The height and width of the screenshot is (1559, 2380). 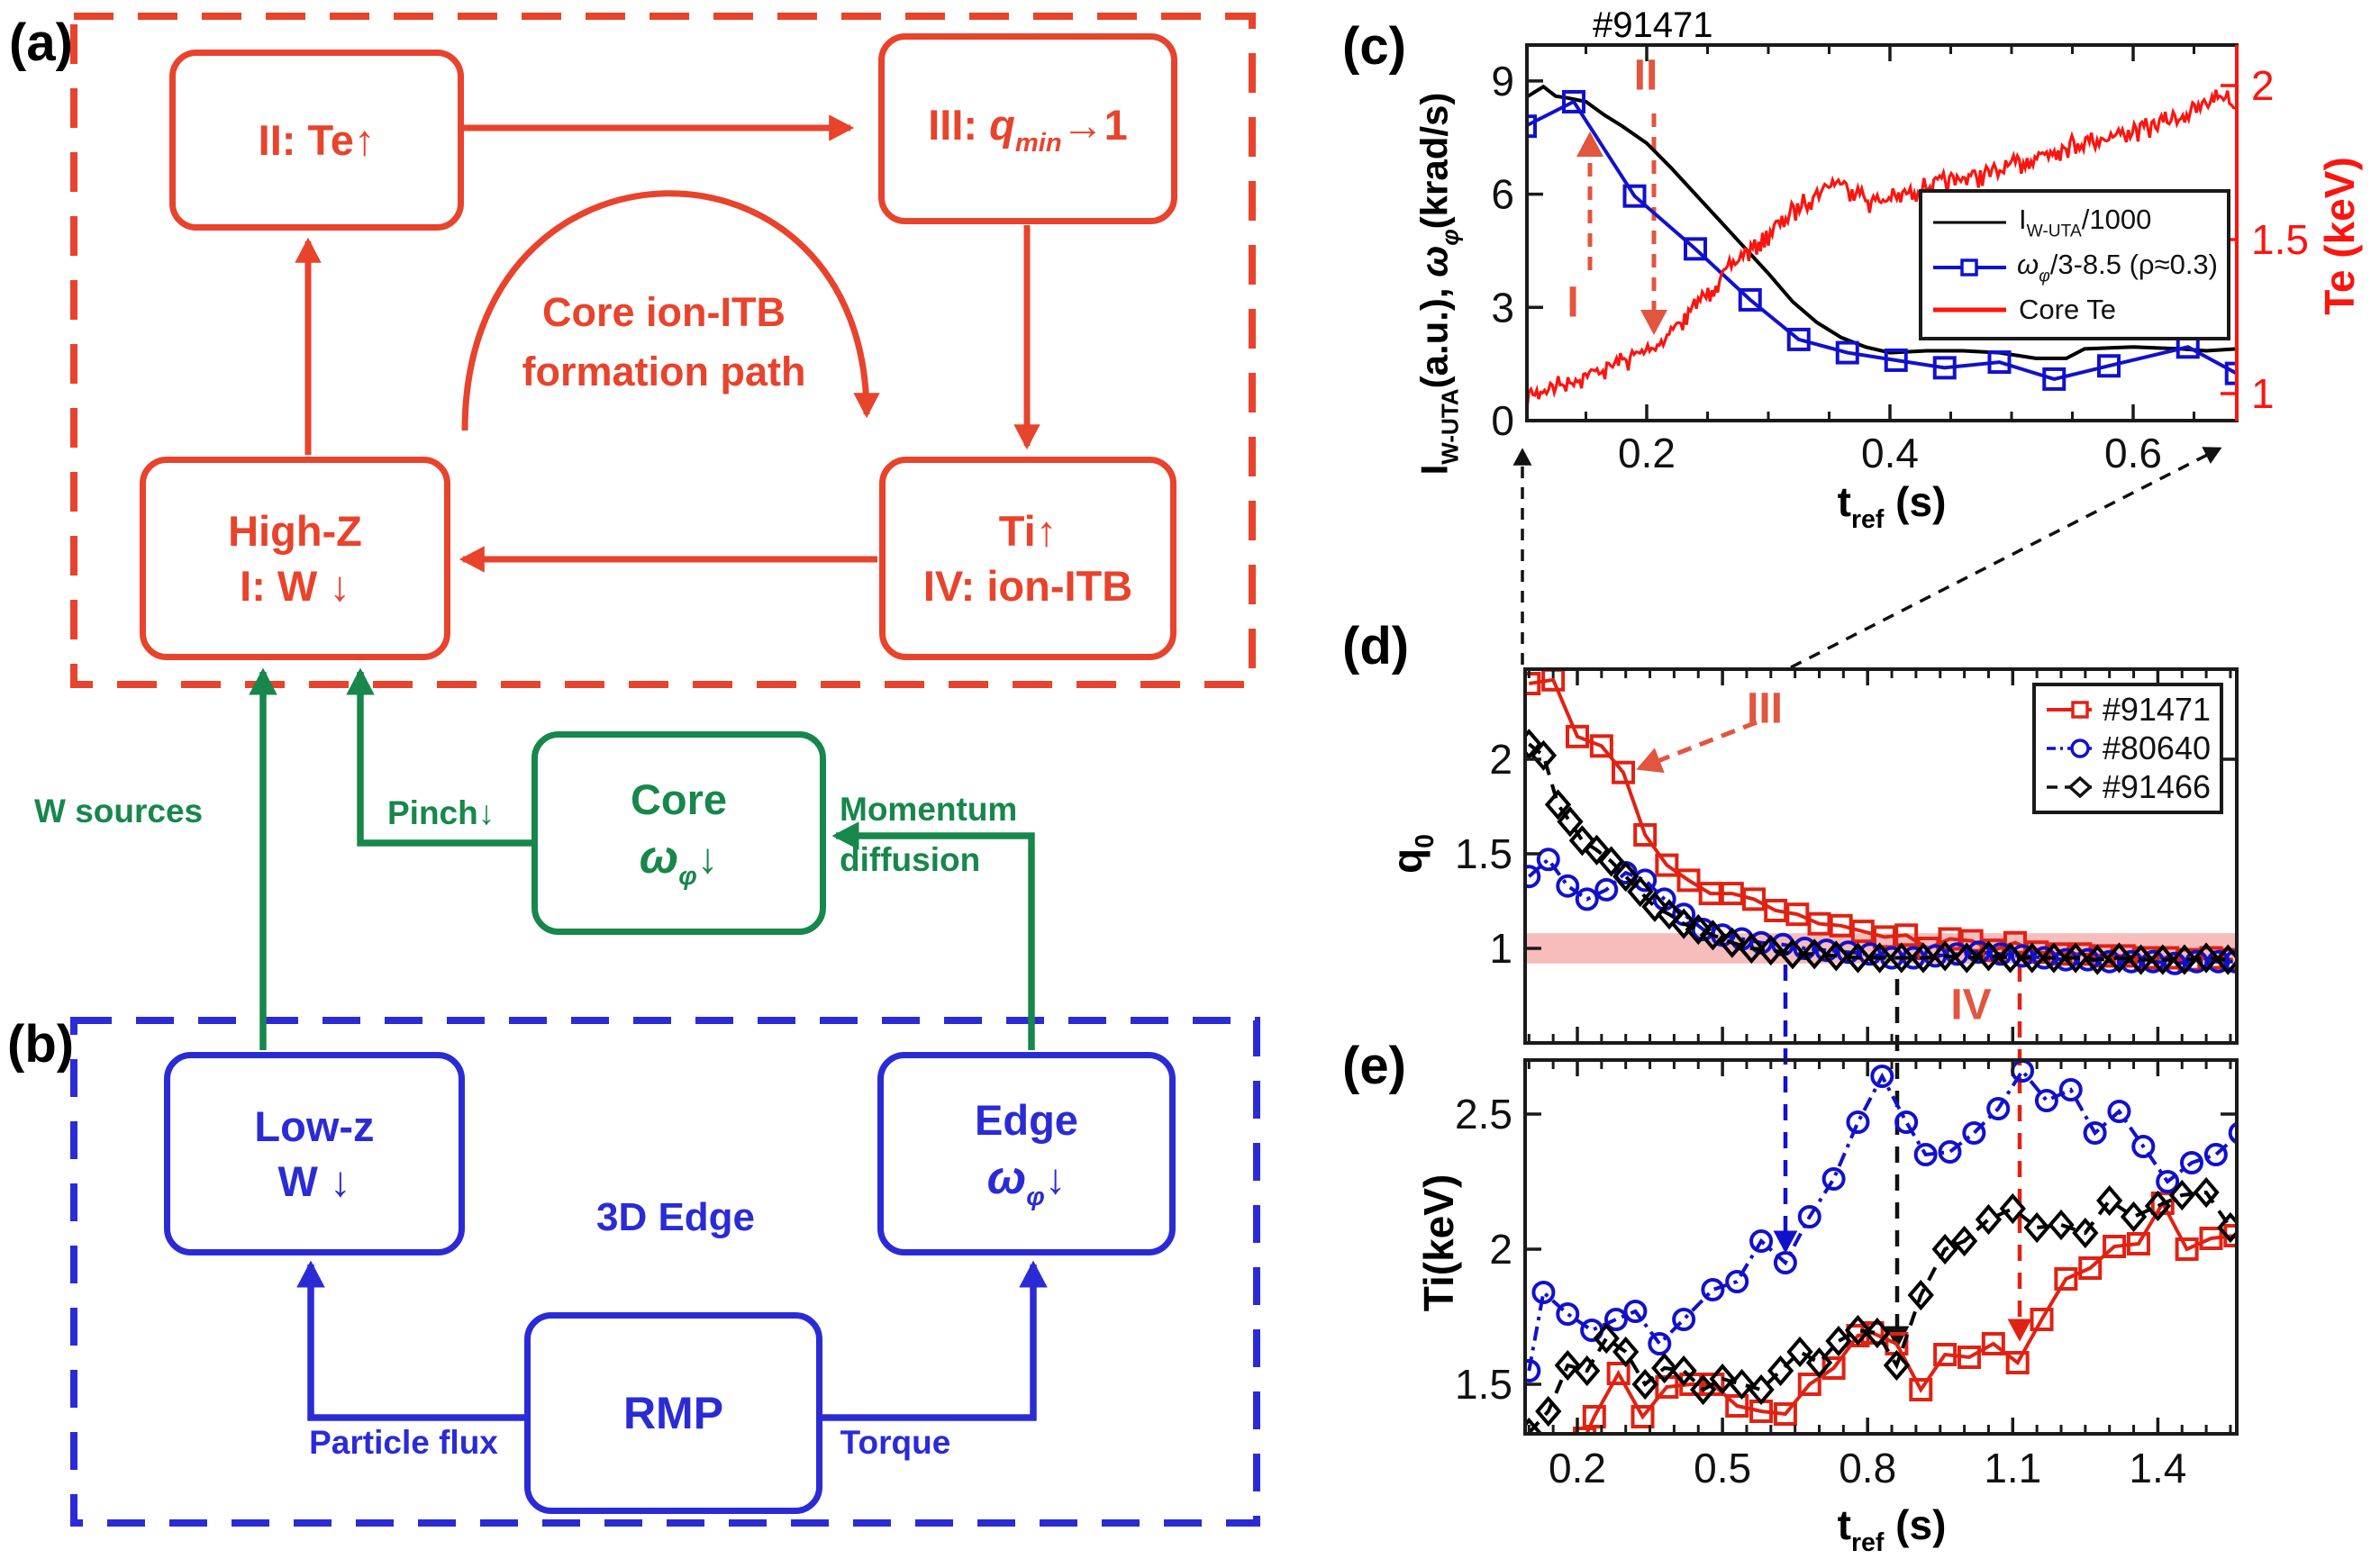 I want to click on svg-text: 0, so click(x=1502, y=420).